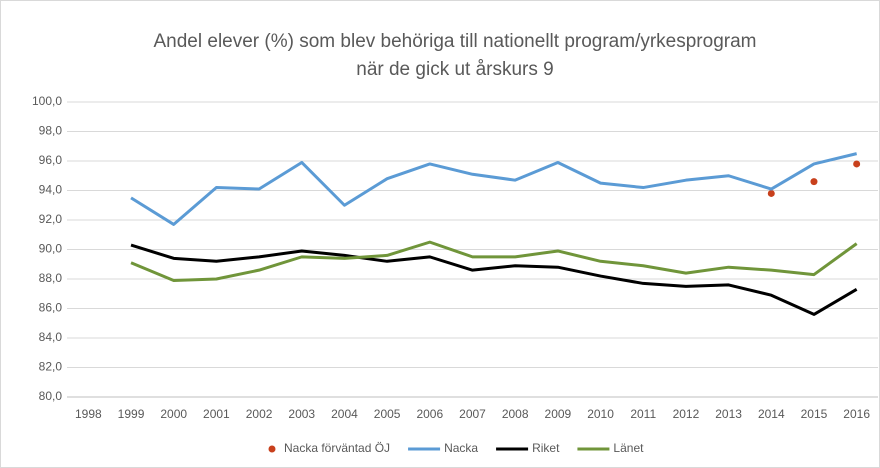 The width and height of the screenshot is (880, 468). Describe the element at coordinates (51, 308) in the screenshot. I see `y-tick-label: 86,0` at that location.